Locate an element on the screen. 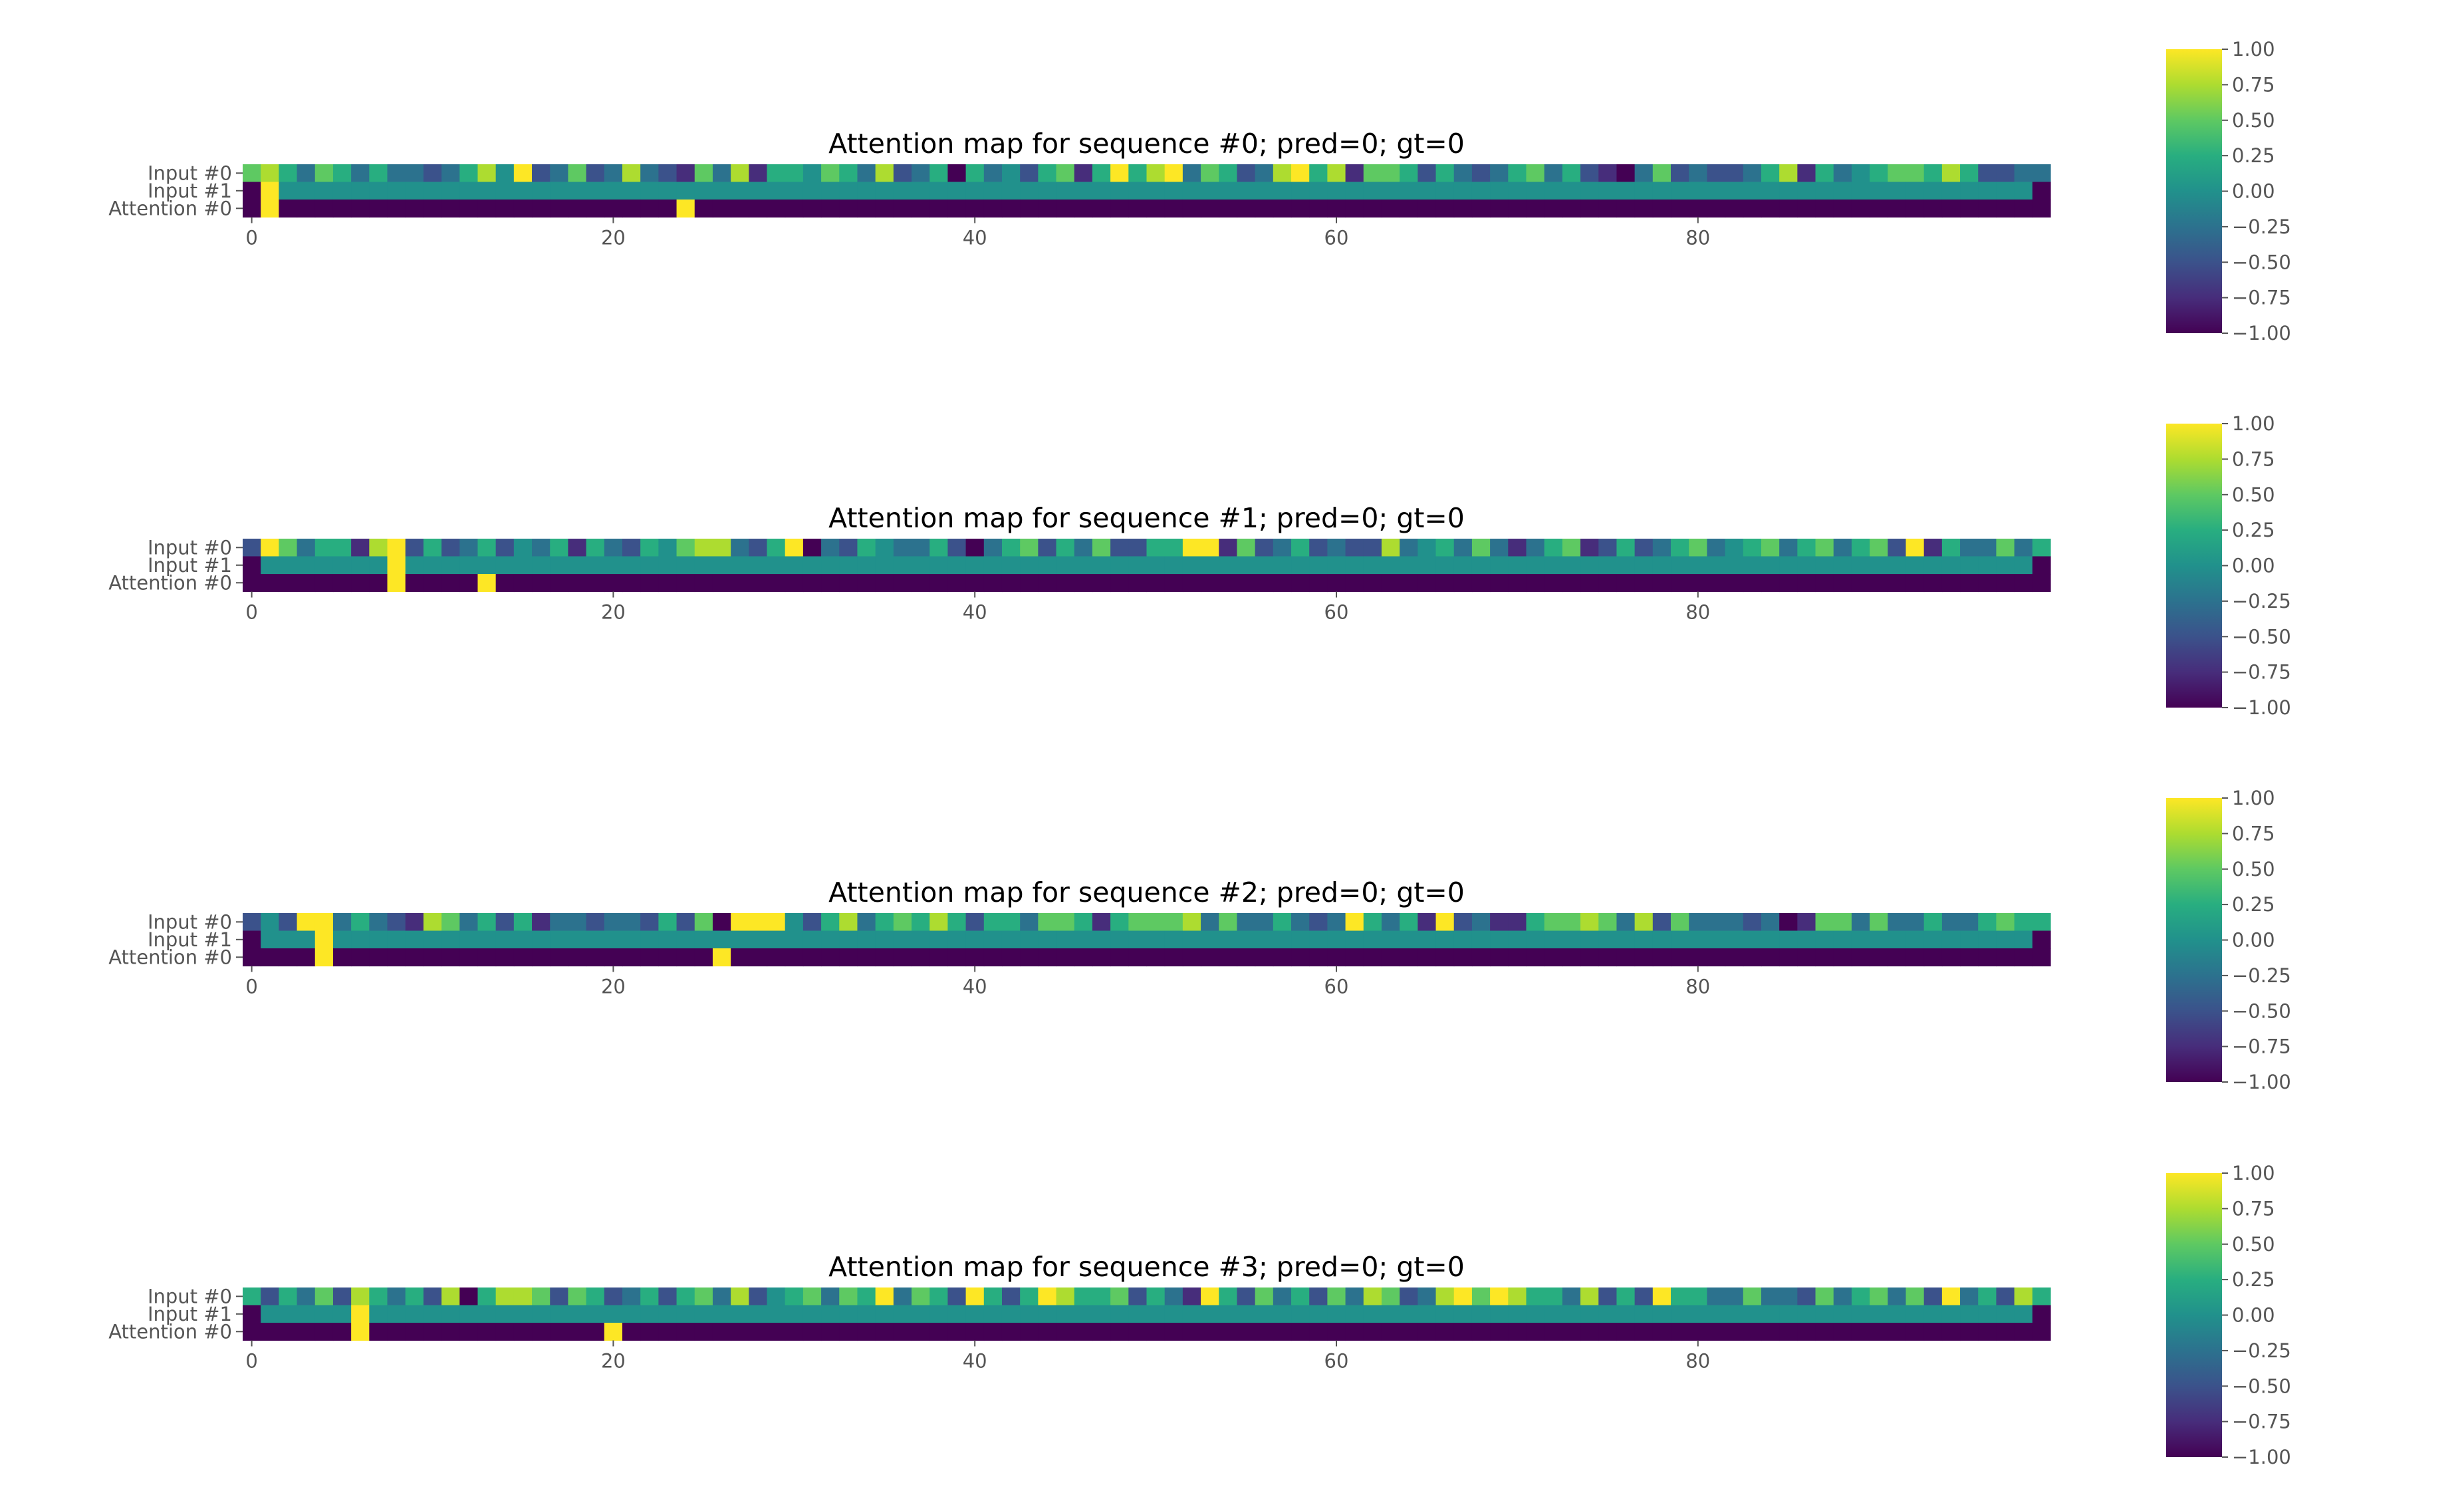  x-tick-label: 60 is located at coordinates (1336, 1361).